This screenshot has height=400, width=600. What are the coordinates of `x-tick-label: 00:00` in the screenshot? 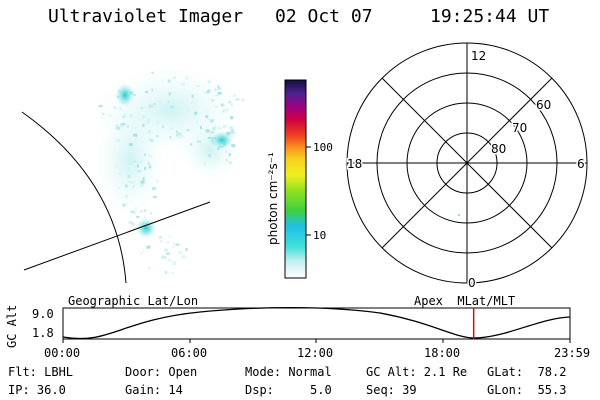 It's located at (62, 353).